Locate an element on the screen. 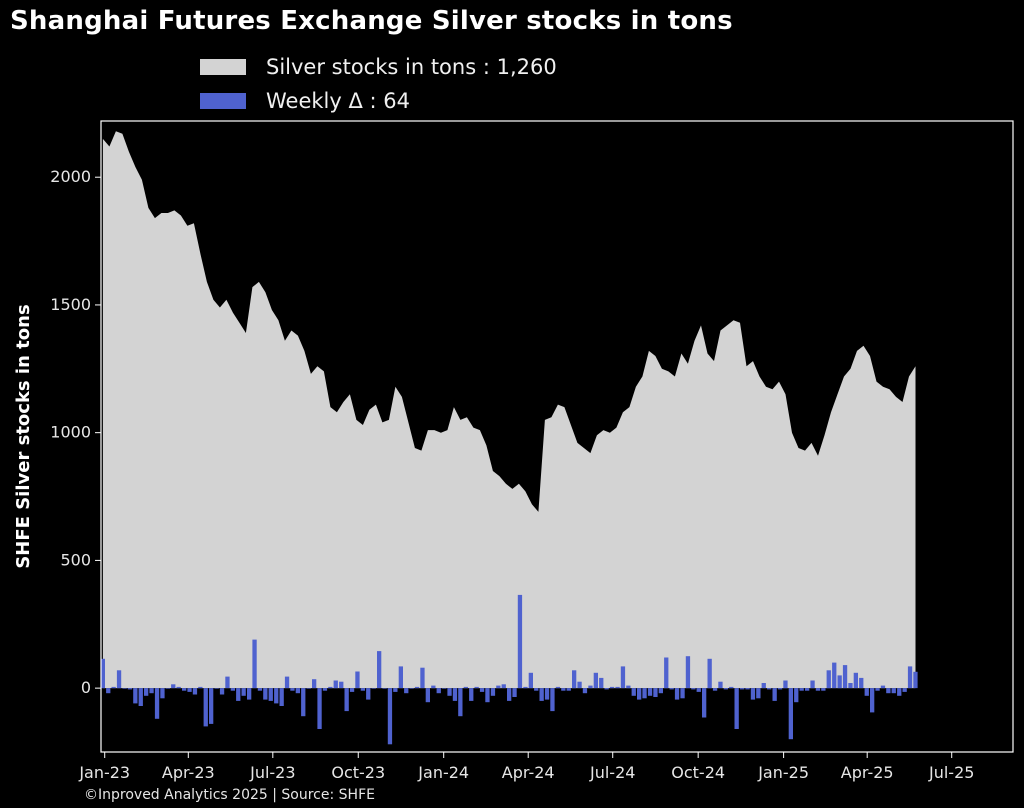 Image resolution: width=1024 pixels, height=808 pixels. x-tick-label: Apr-23 is located at coordinates (188, 772).